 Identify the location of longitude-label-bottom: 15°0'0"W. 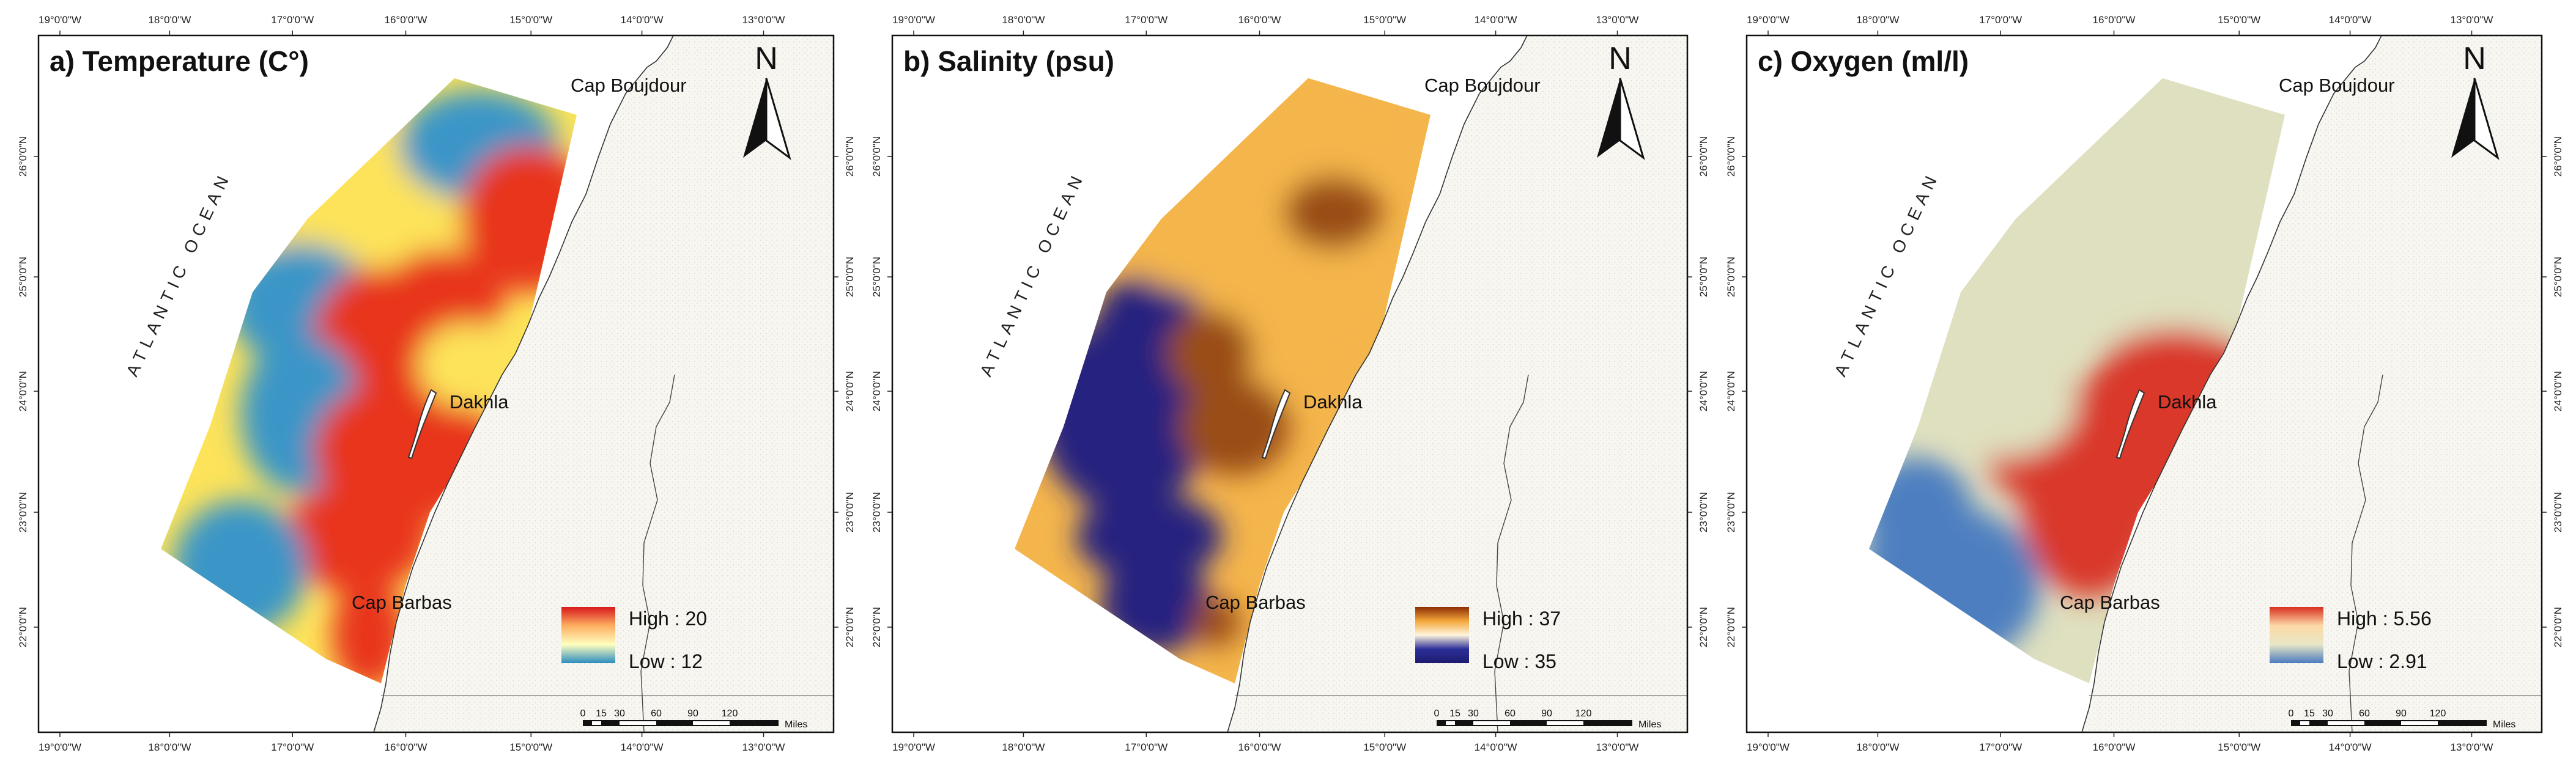
(2239, 747).